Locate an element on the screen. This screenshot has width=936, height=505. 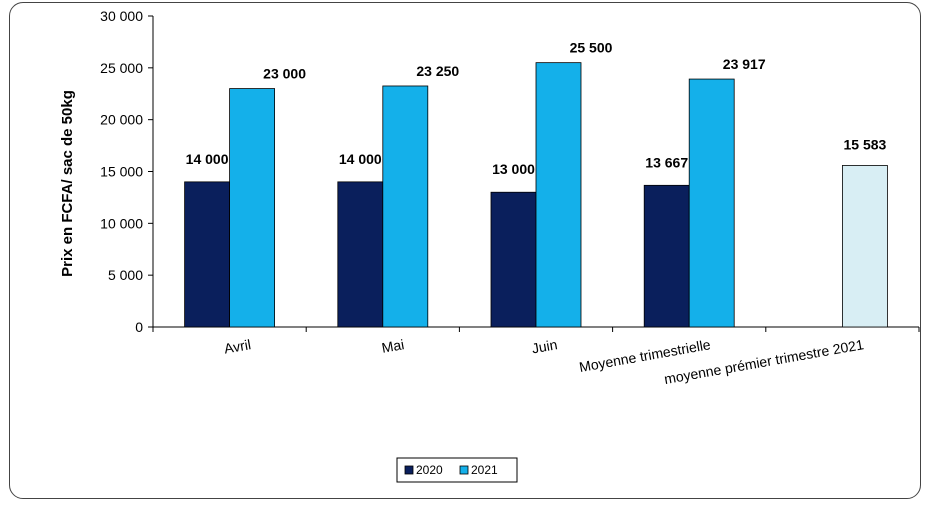
legend-label-2020: 2020 is located at coordinates (429, 470).